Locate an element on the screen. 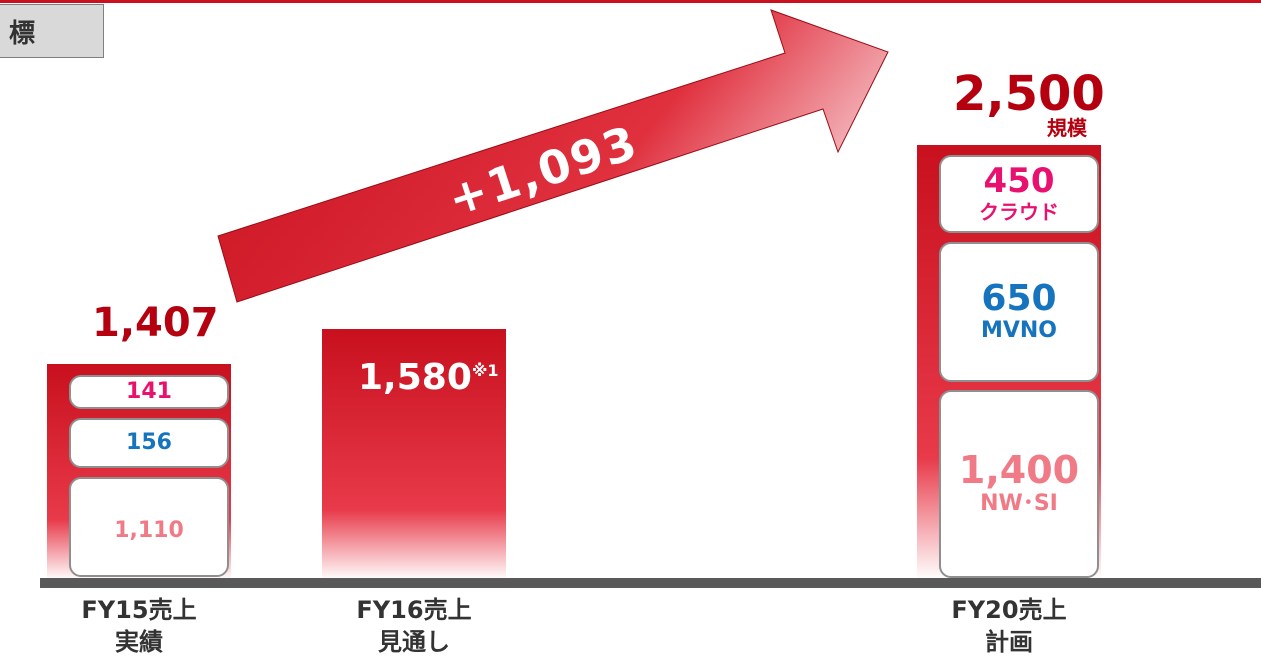  fy20-mvno-segment: 650 MVNO is located at coordinates (1019, 312).